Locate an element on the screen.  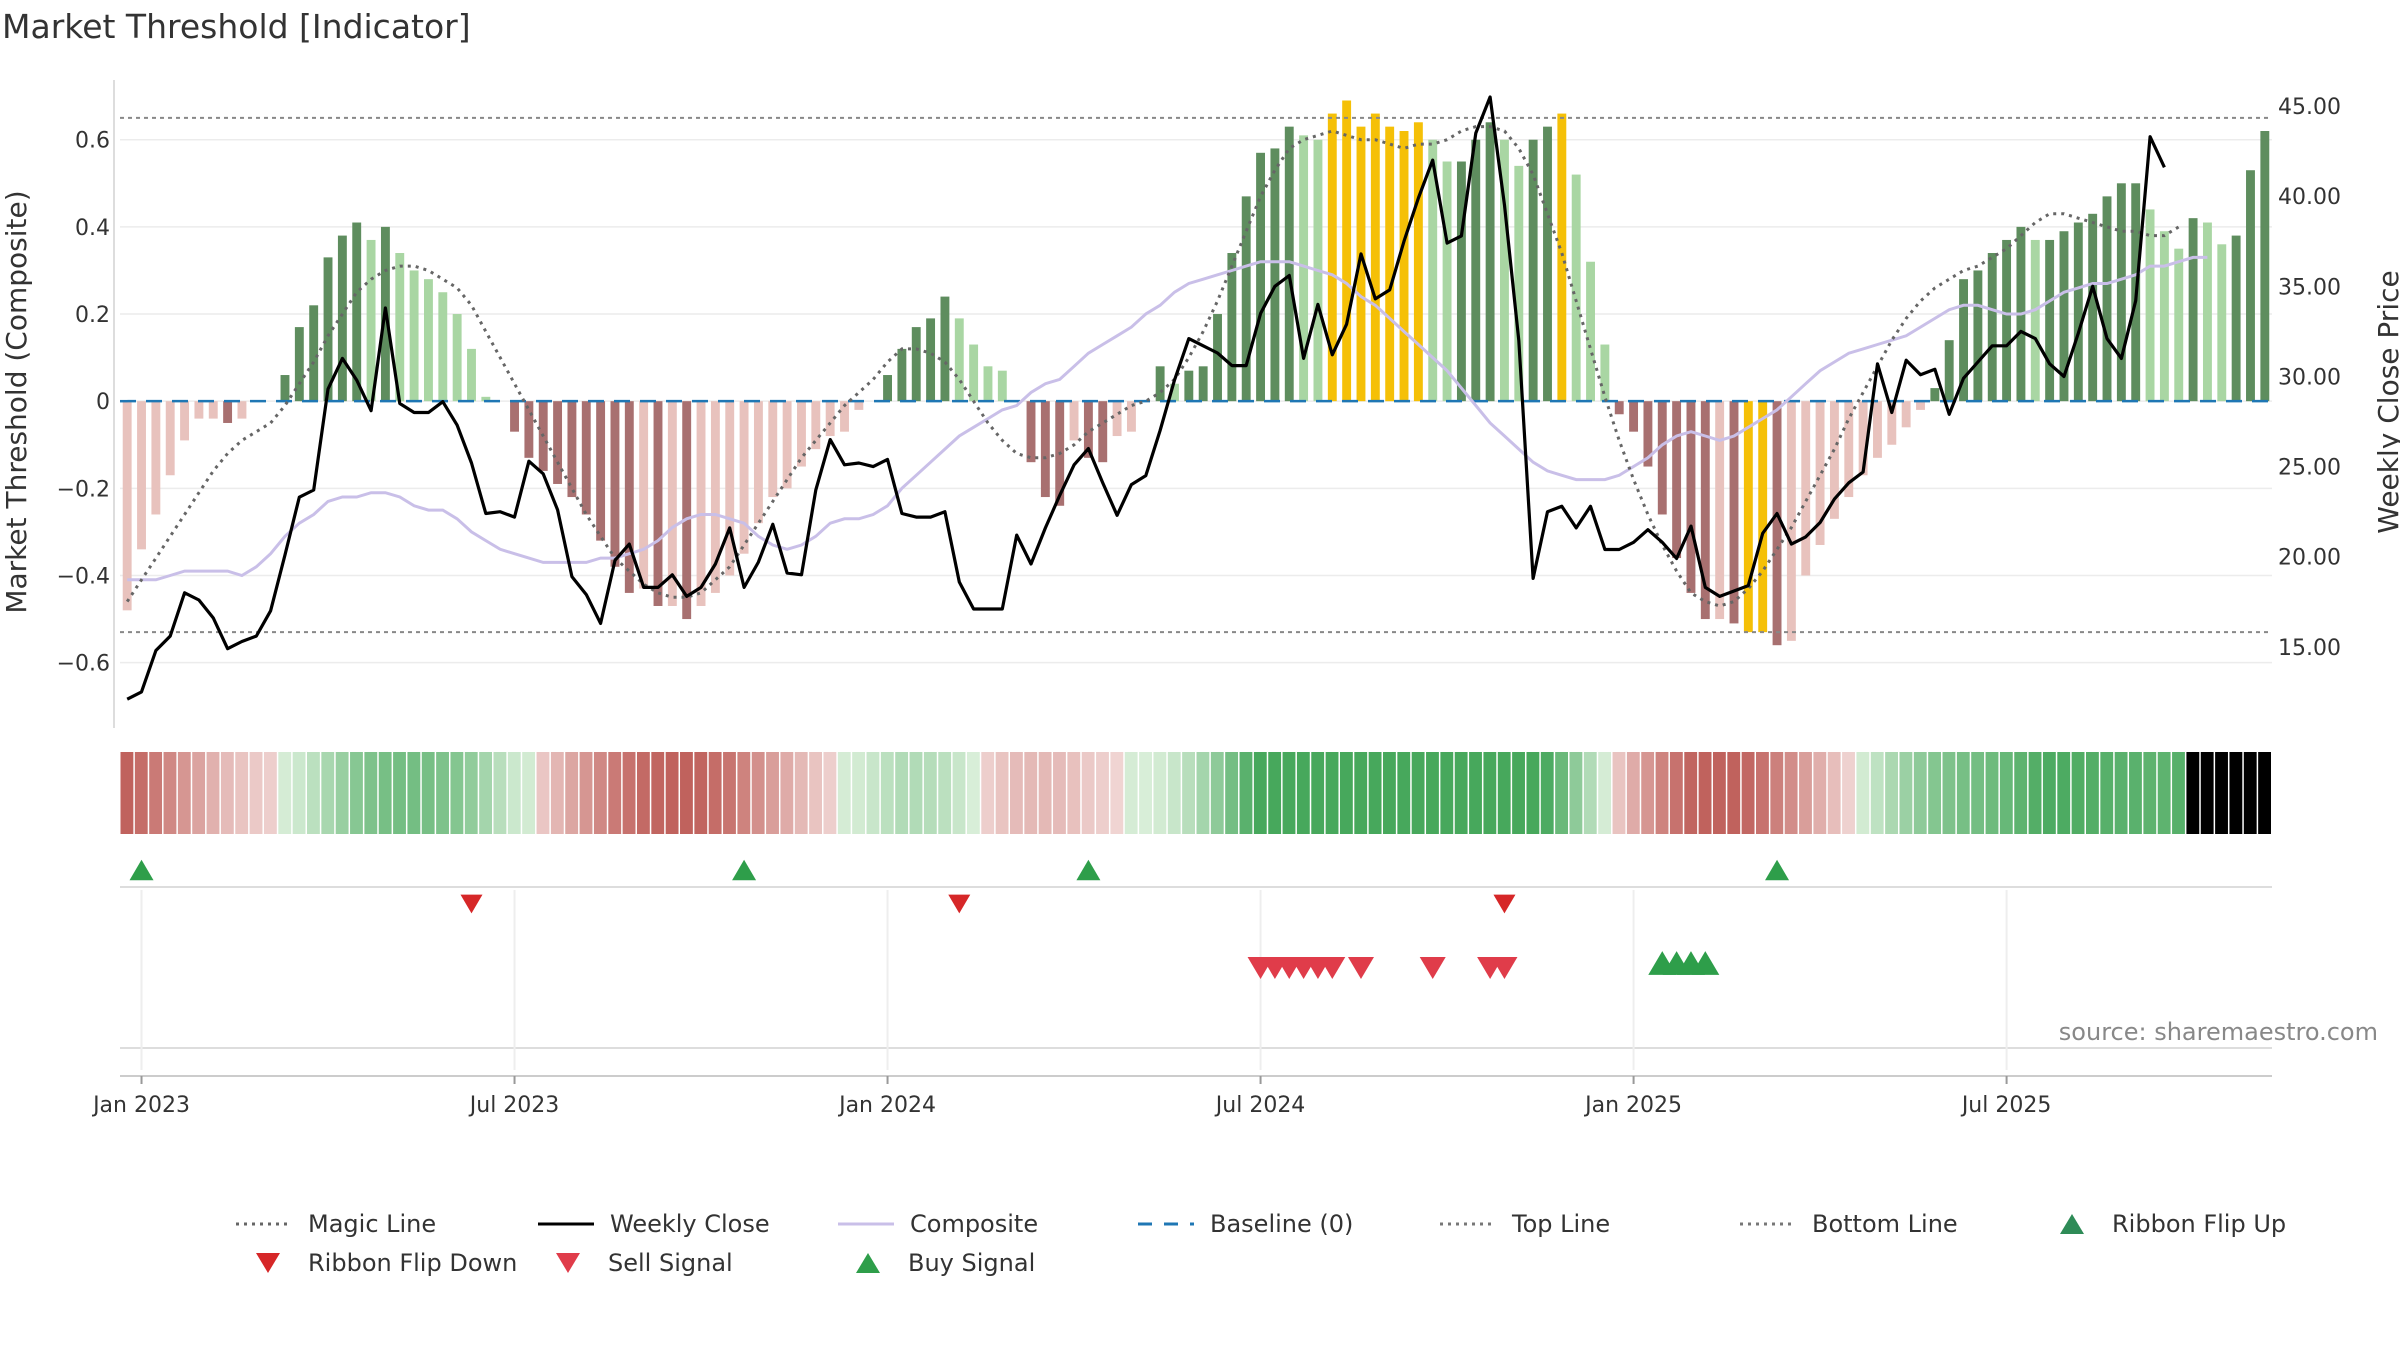
y2-tick-label: 40.00 is located at coordinates (2309, 197).